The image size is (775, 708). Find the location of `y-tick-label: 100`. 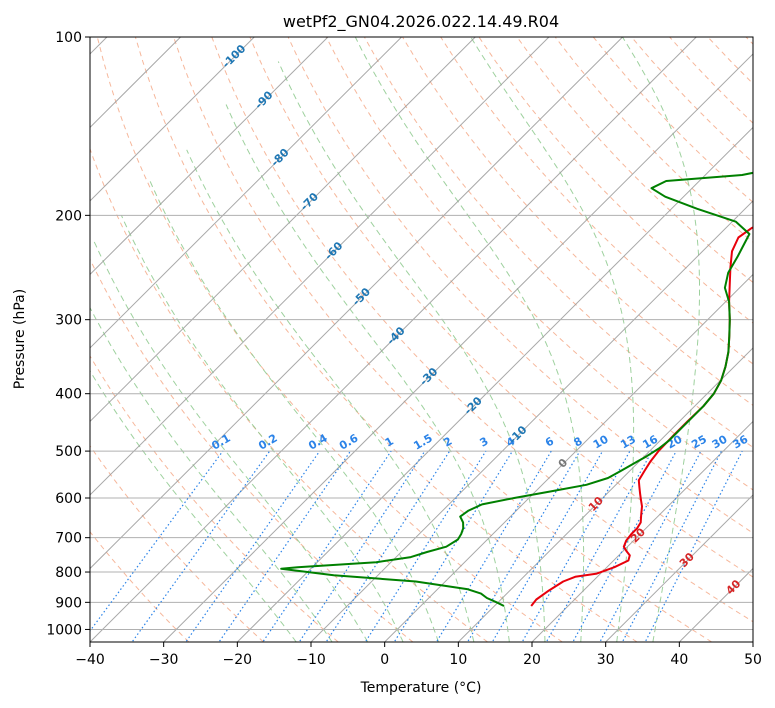

y-tick-label: 100 is located at coordinates (68, 38).